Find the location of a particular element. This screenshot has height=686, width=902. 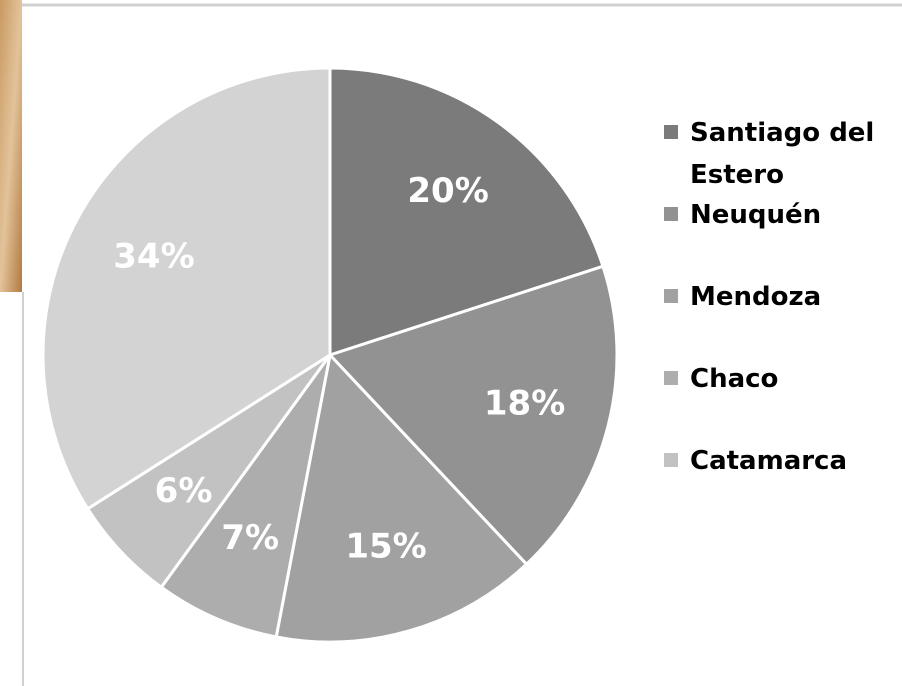

legend-label: Santiago del Estero is located at coordinates (782, 154).